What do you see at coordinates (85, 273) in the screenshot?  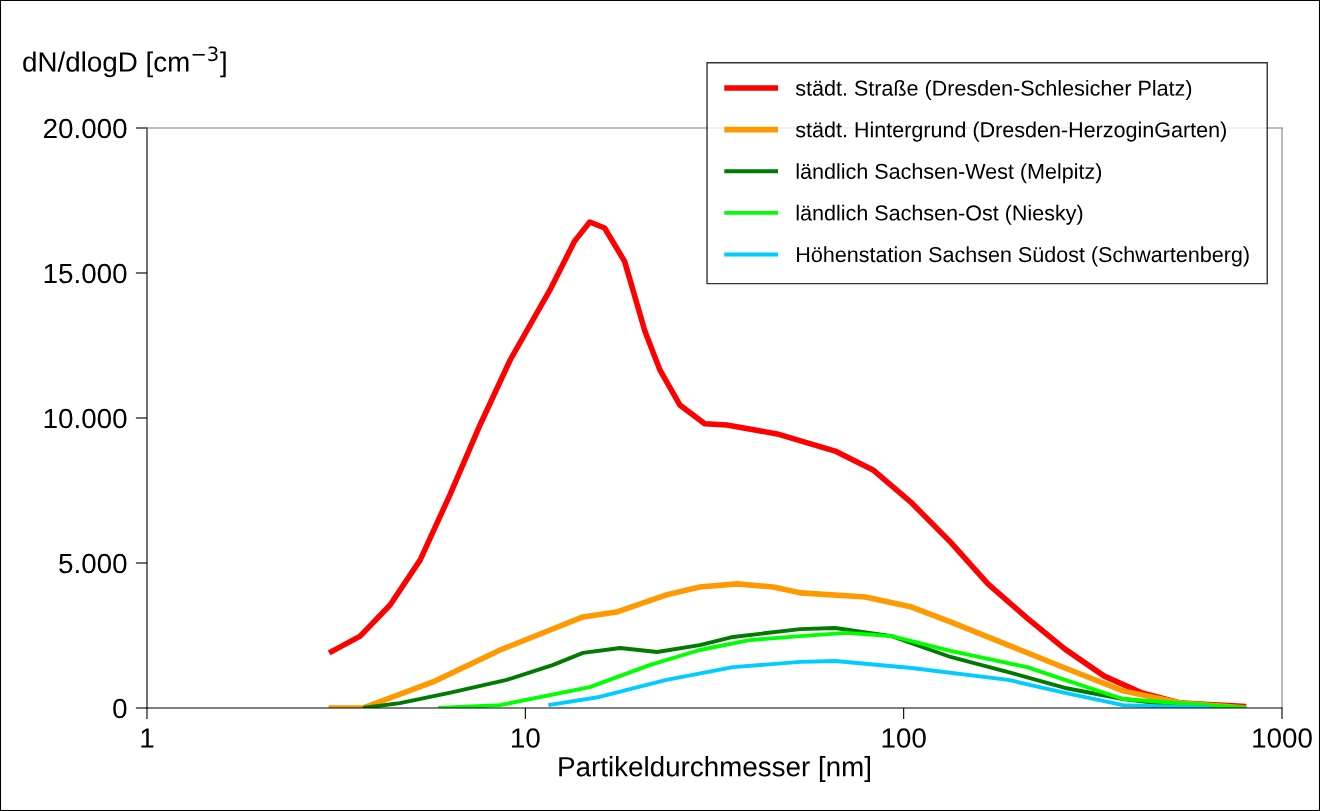 I see `y-tick-label: 15.000` at bounding box center [85, 273].